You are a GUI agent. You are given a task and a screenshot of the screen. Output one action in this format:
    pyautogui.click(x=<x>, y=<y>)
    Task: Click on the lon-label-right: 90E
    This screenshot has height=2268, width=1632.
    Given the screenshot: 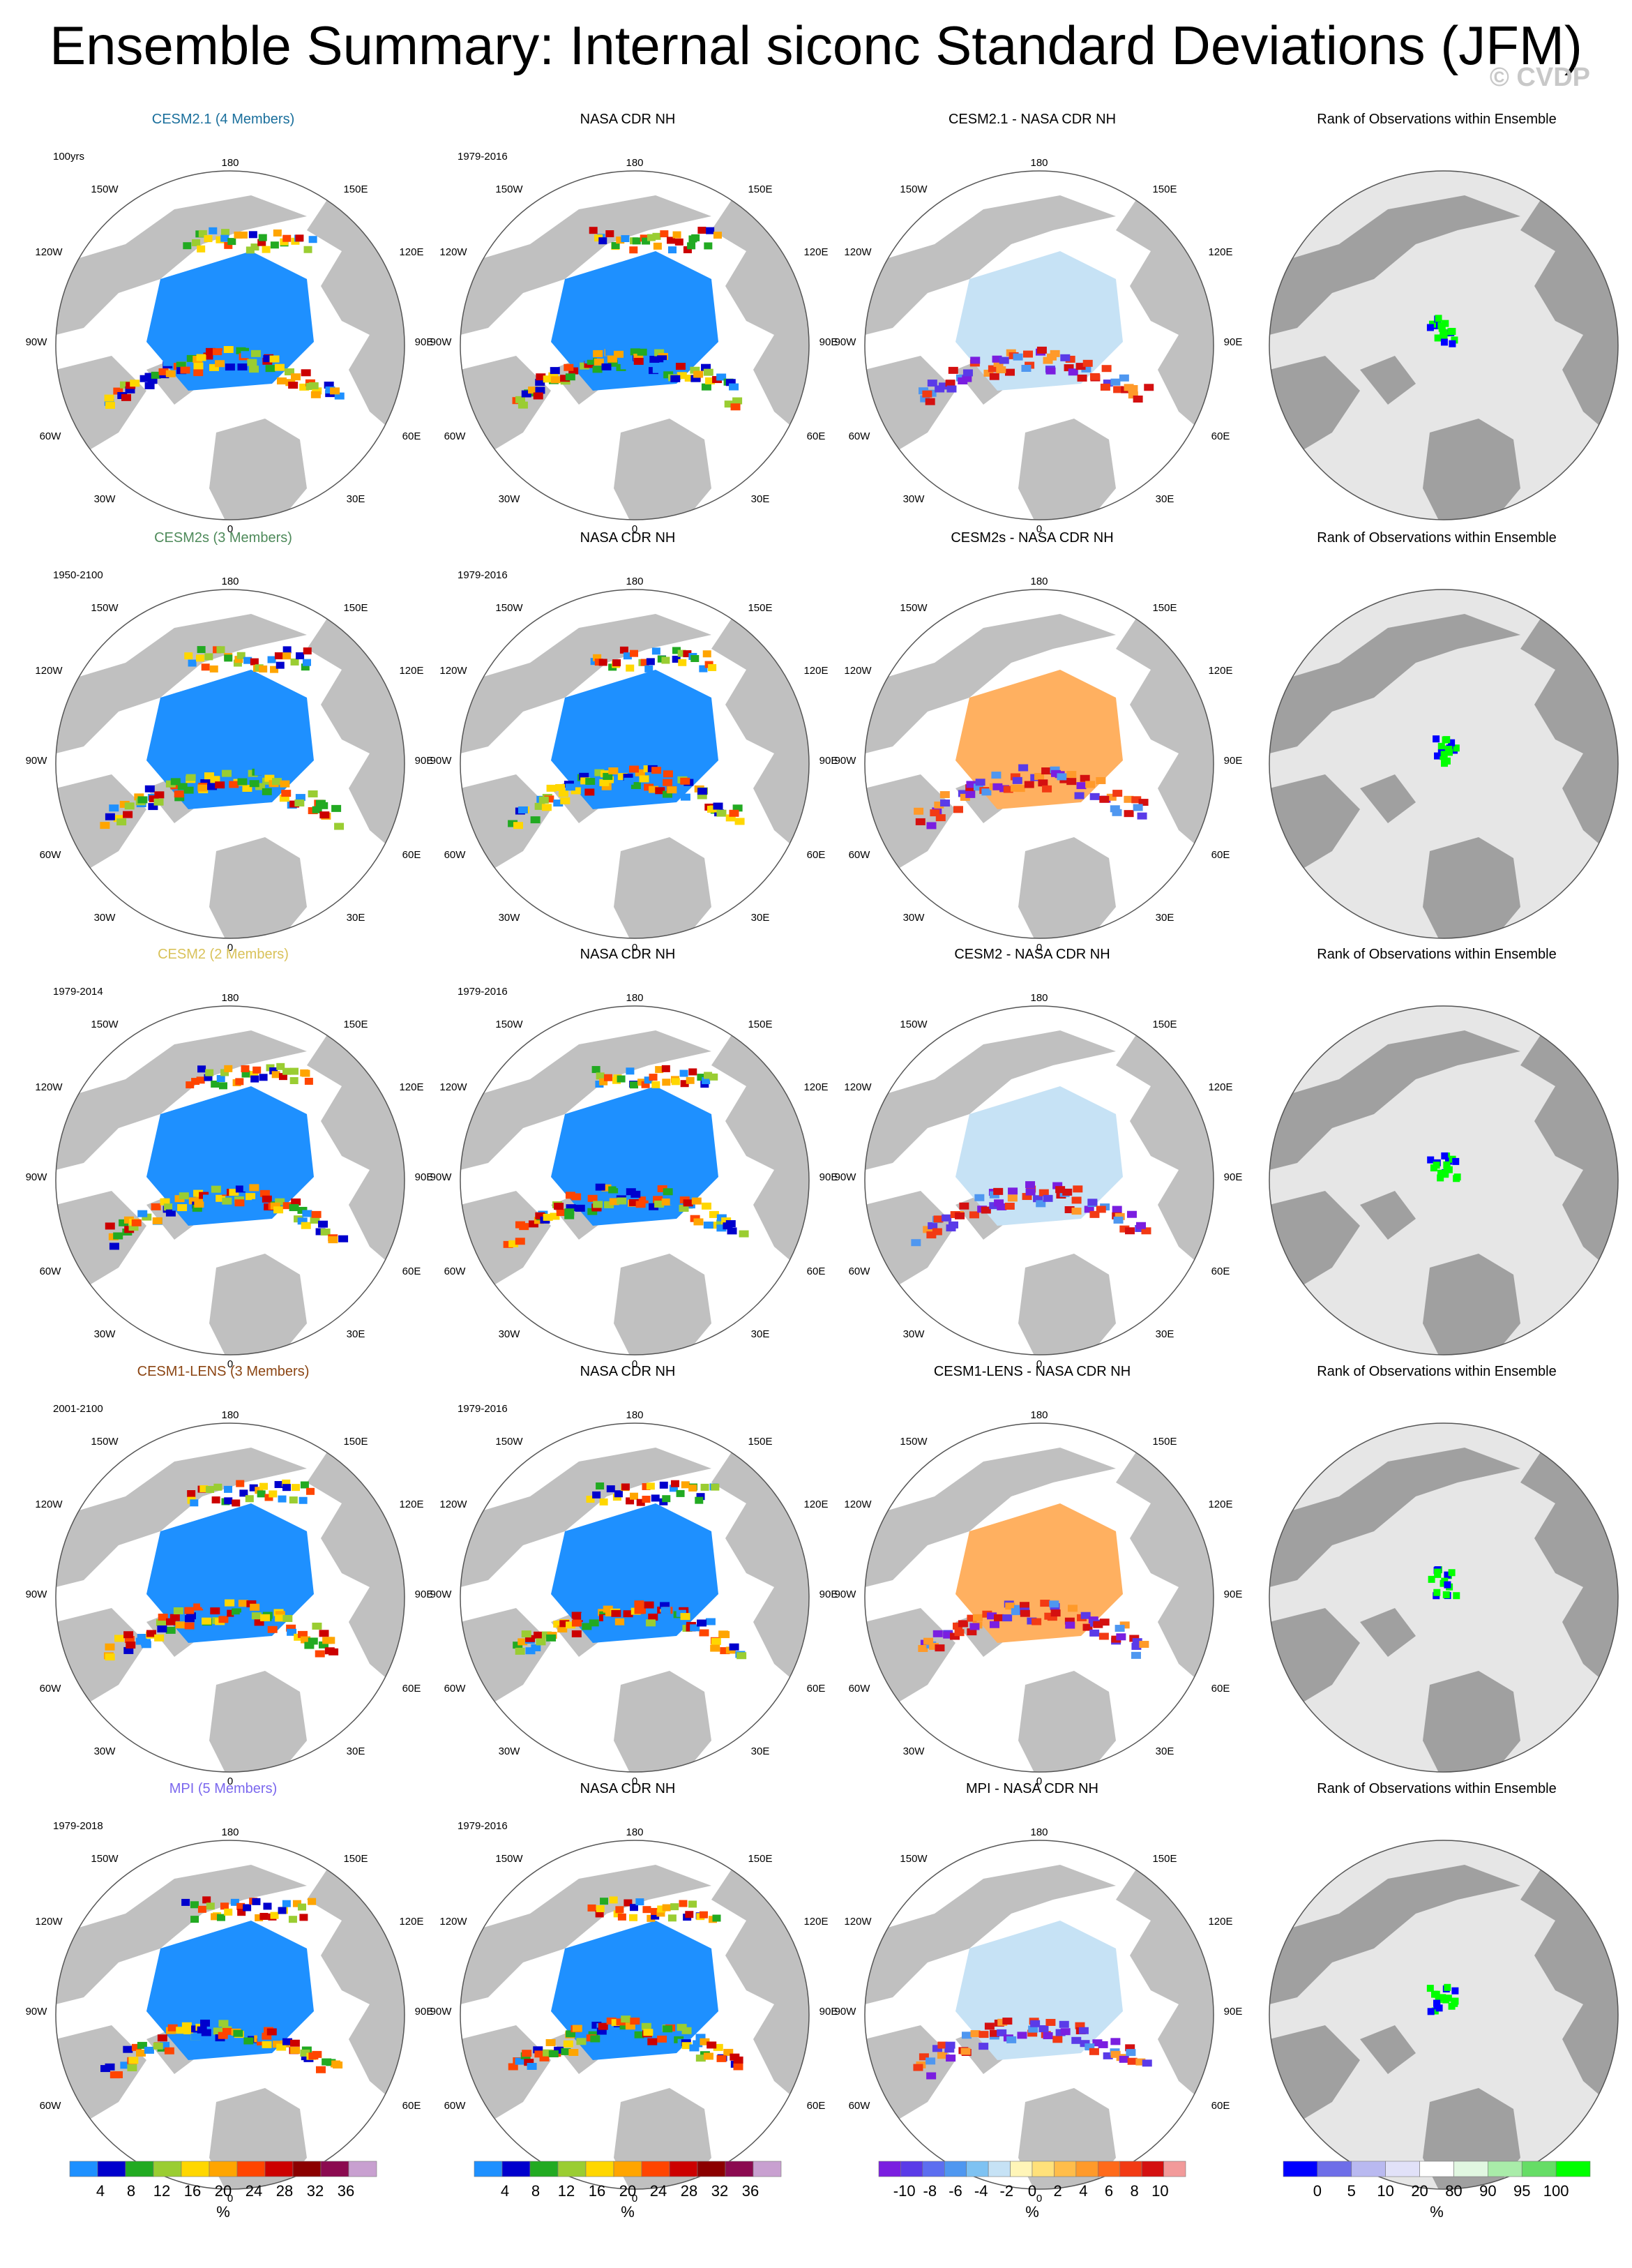 What is the action you would take?
    pyautogui.click(x=1233, y=2012)
    